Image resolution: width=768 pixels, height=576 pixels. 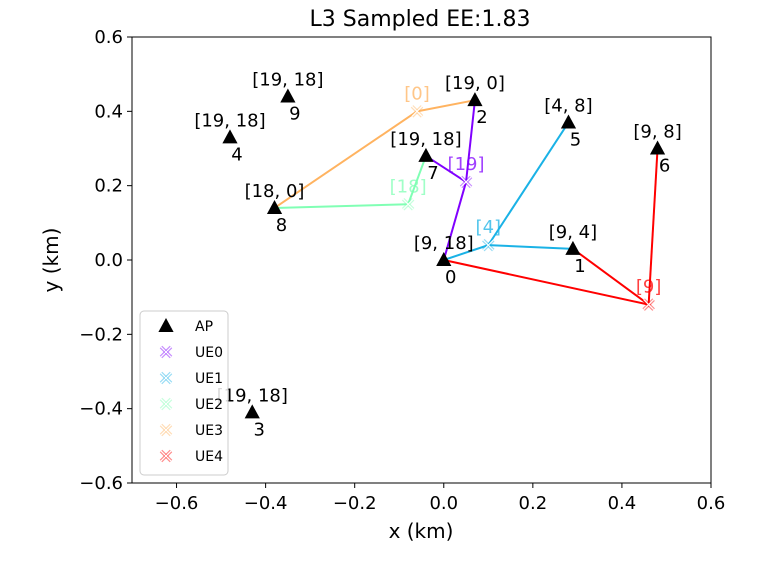 I want to click on y-tick-label: 0.0, so click(x=108, y=260).